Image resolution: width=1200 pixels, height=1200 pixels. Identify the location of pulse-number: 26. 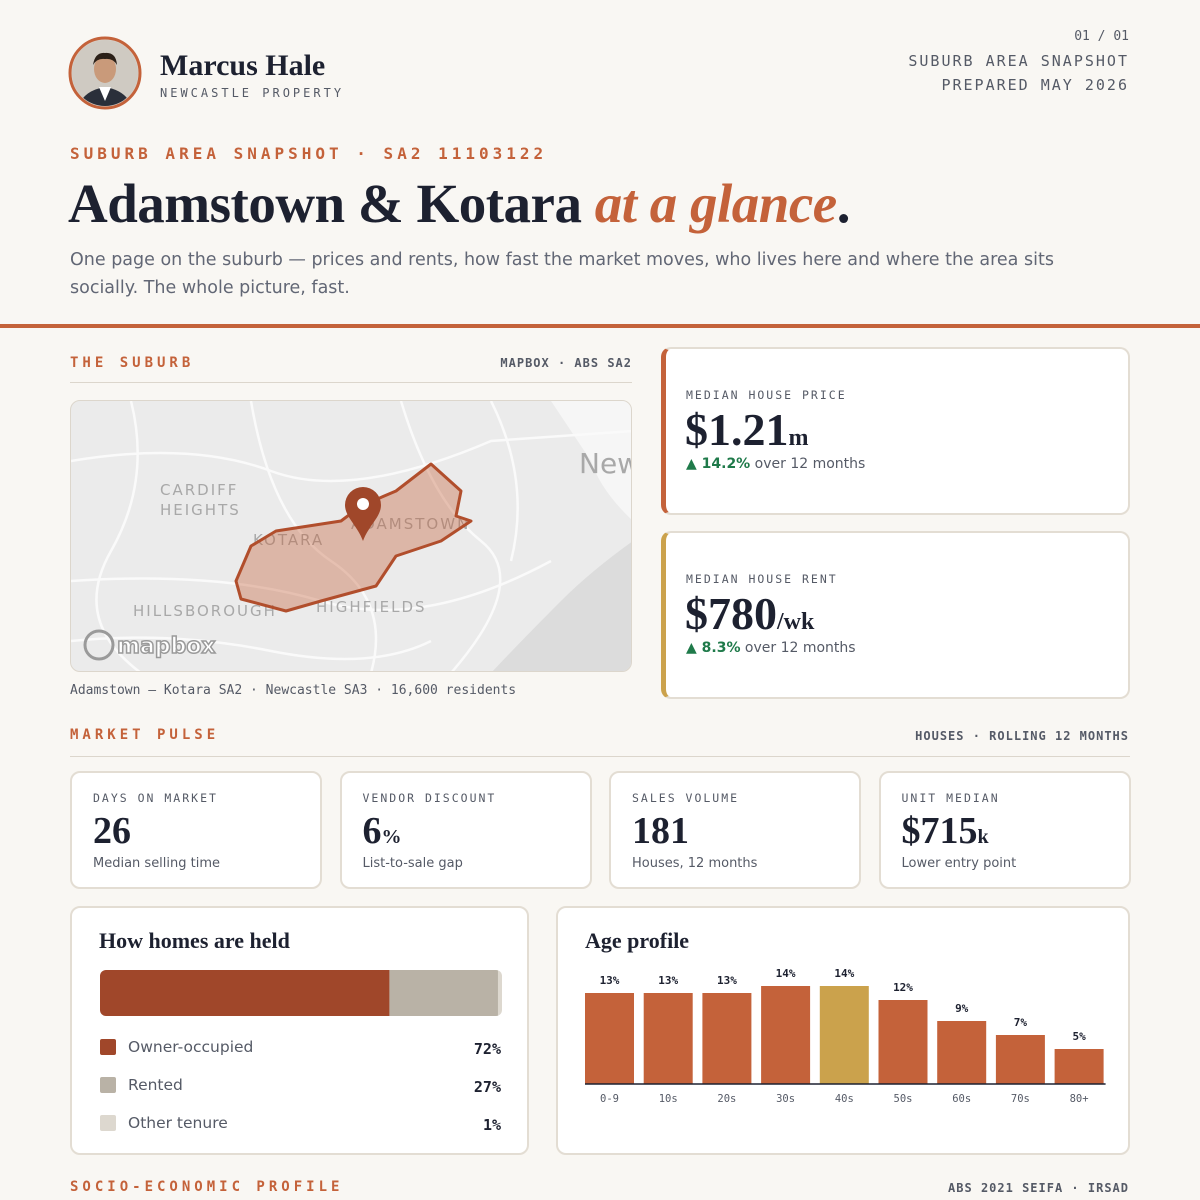
(112, 831).